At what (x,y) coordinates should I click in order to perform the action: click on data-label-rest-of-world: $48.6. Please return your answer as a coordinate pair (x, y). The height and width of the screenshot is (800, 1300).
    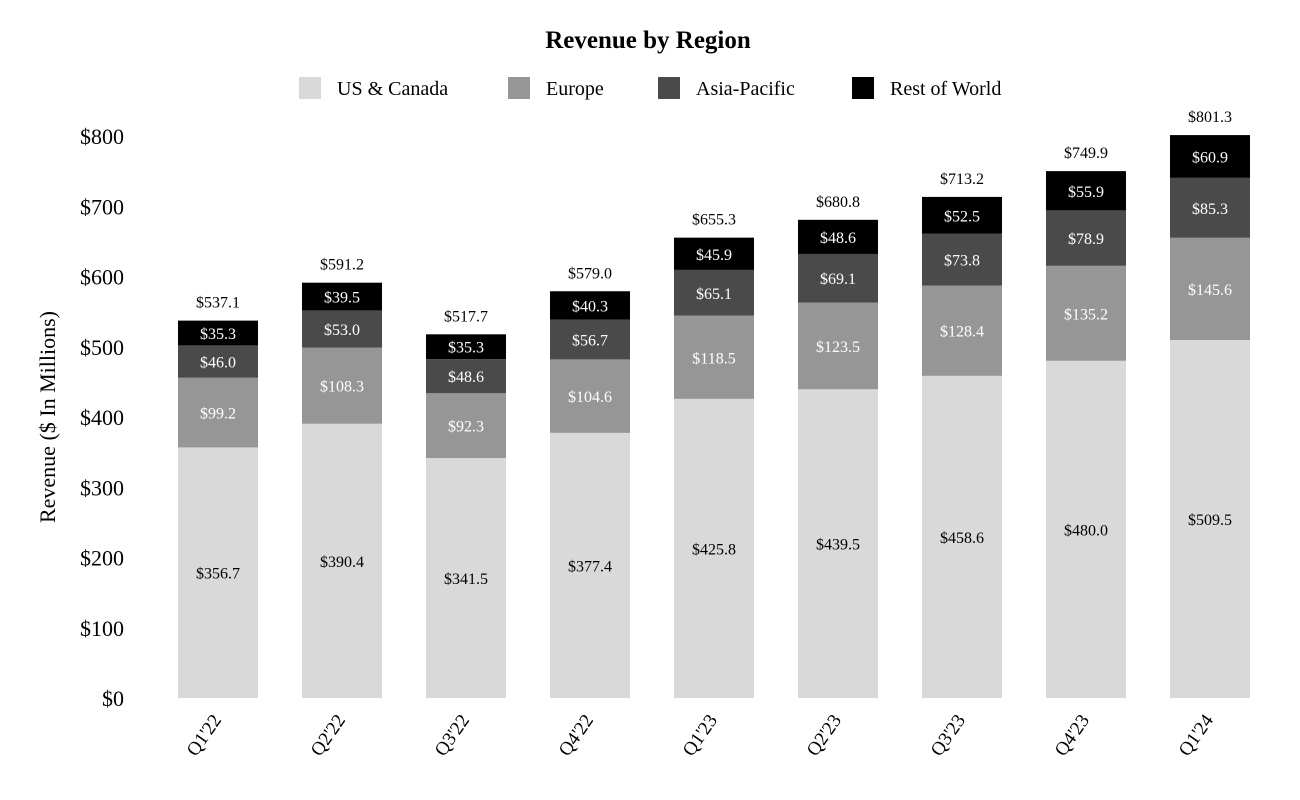
    Looking at the image, I should click on (838, 238).